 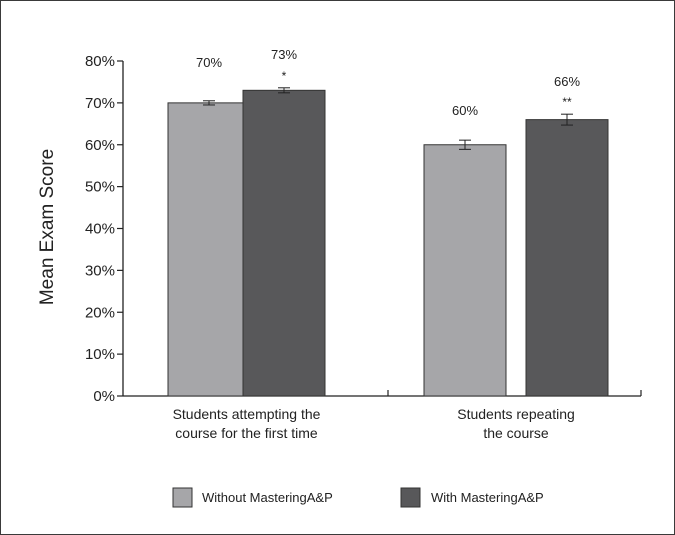 I want to click on data-label: 60%, so click(x=465, y=110).